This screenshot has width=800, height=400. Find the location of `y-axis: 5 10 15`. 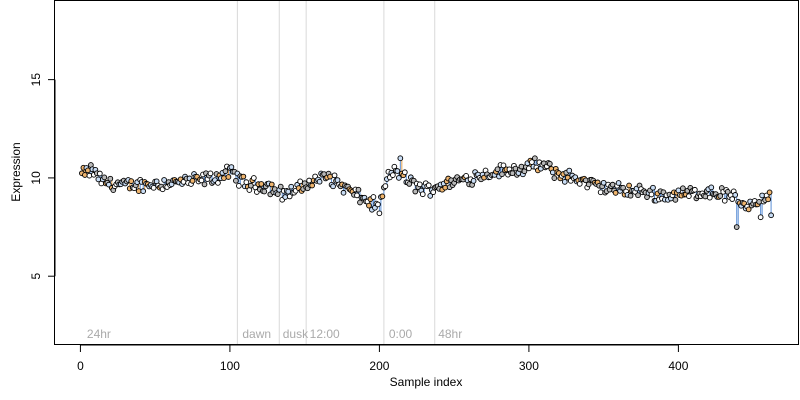

y-axis: 5 10 15 is located at coordinates (42, 176).